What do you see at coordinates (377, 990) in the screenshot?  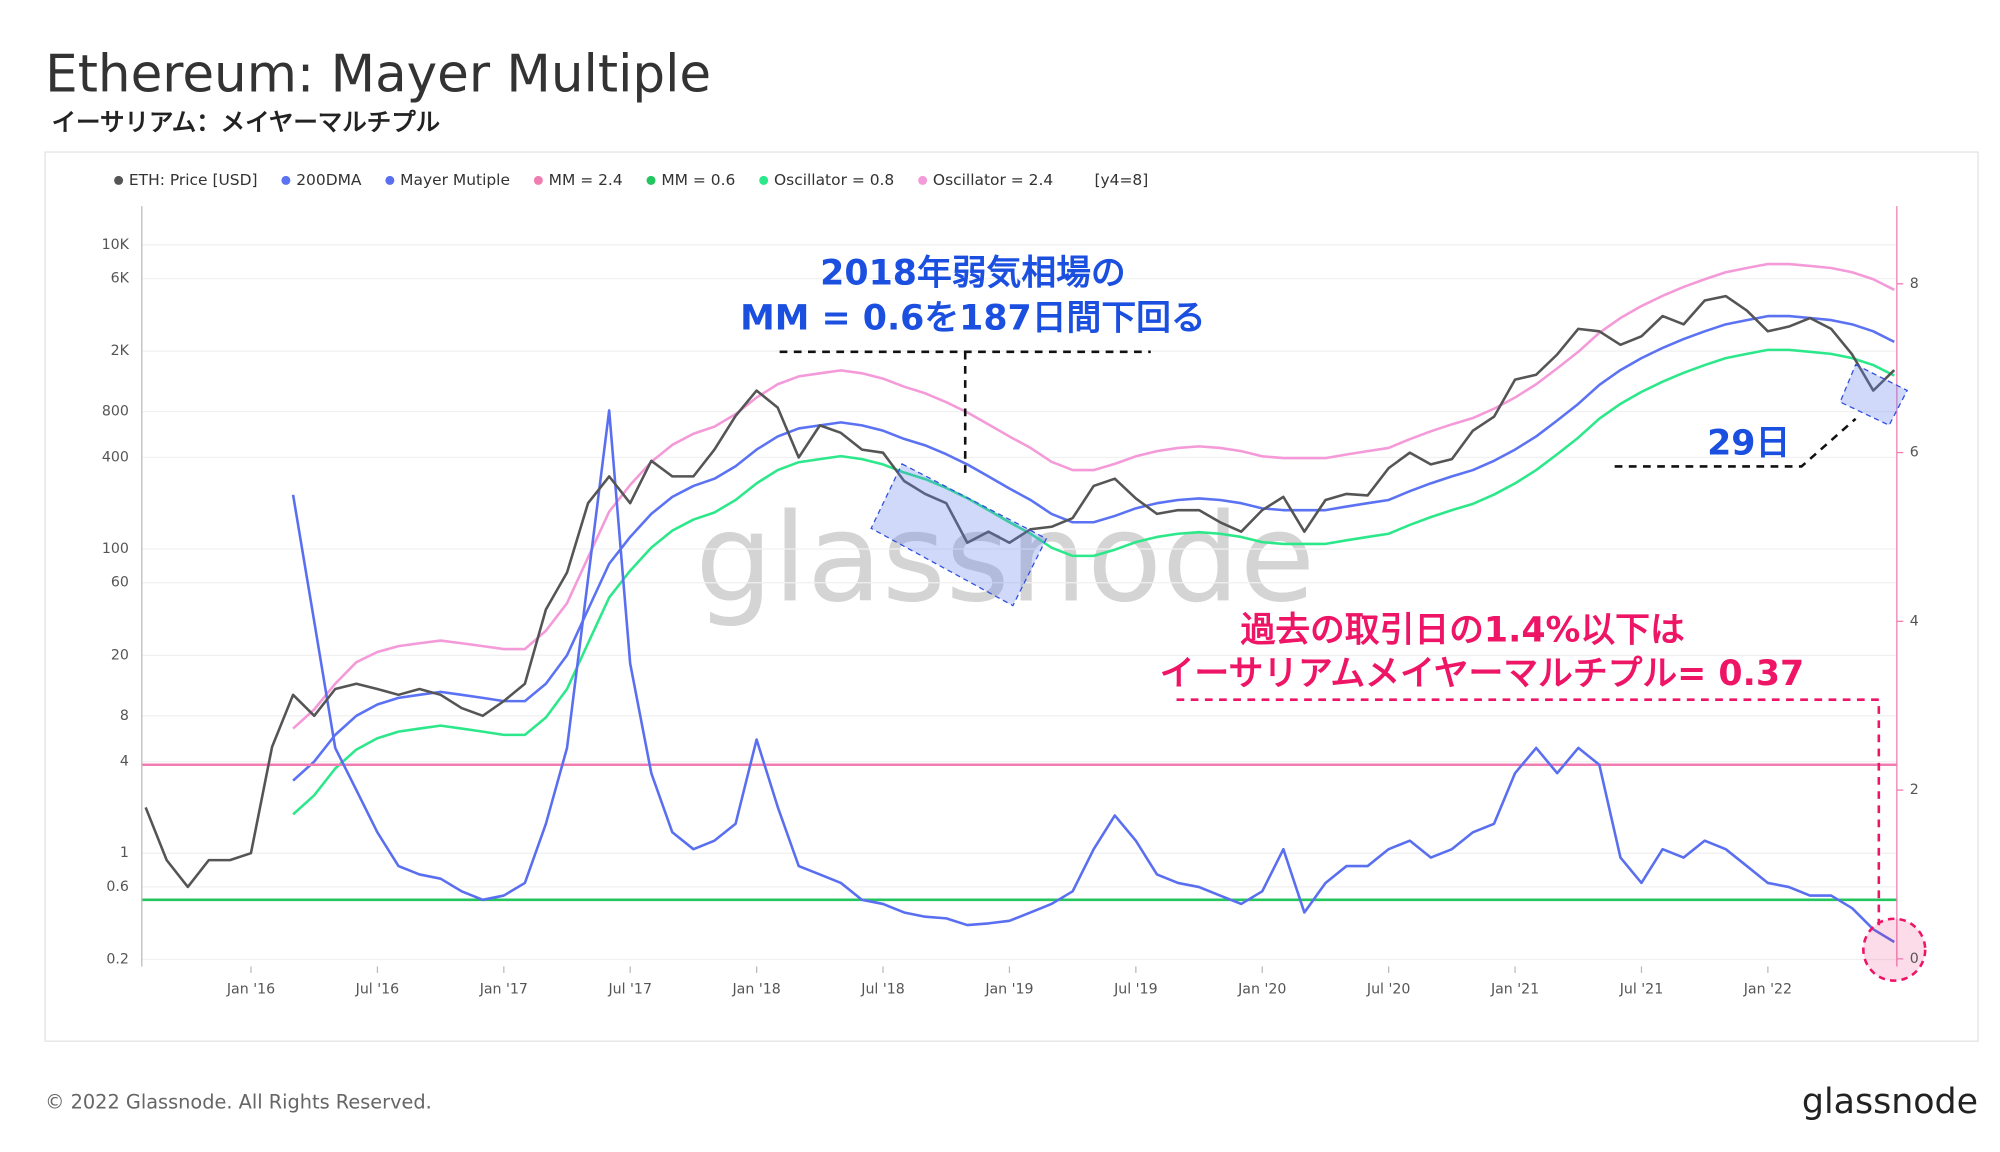 I see `x-tick-label: Jul '16` at bounding box center [377, 990].